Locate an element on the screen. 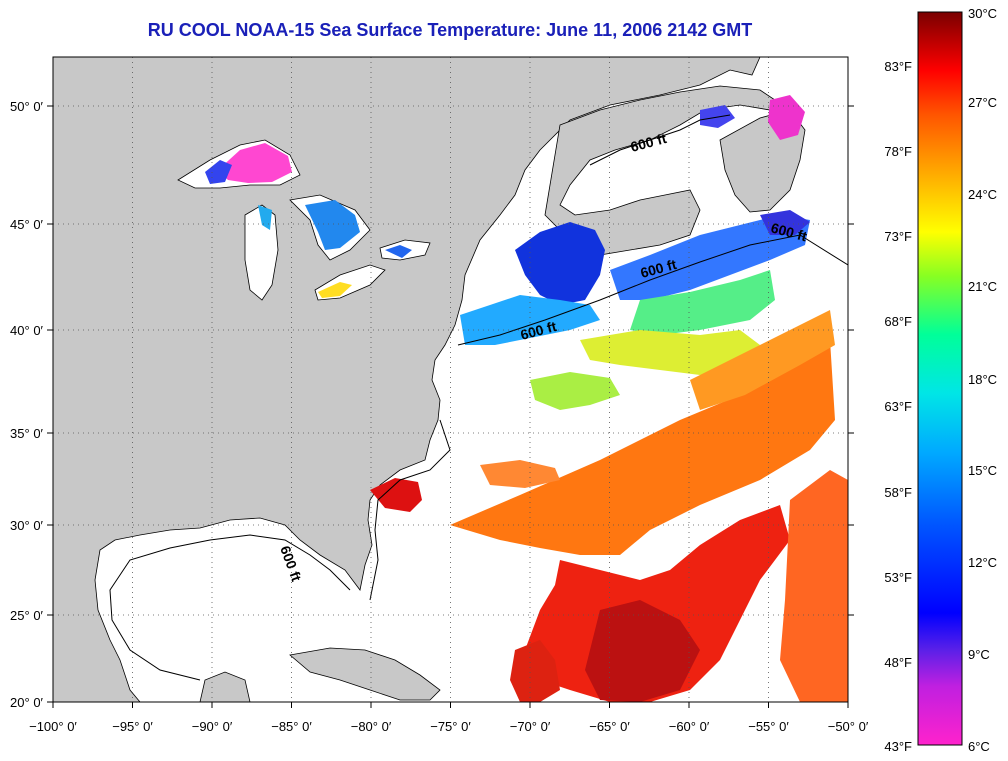 This screenshot has height=761, width=1008. y-tick-label: 40° 0′ is located at coordinates (27, 330).